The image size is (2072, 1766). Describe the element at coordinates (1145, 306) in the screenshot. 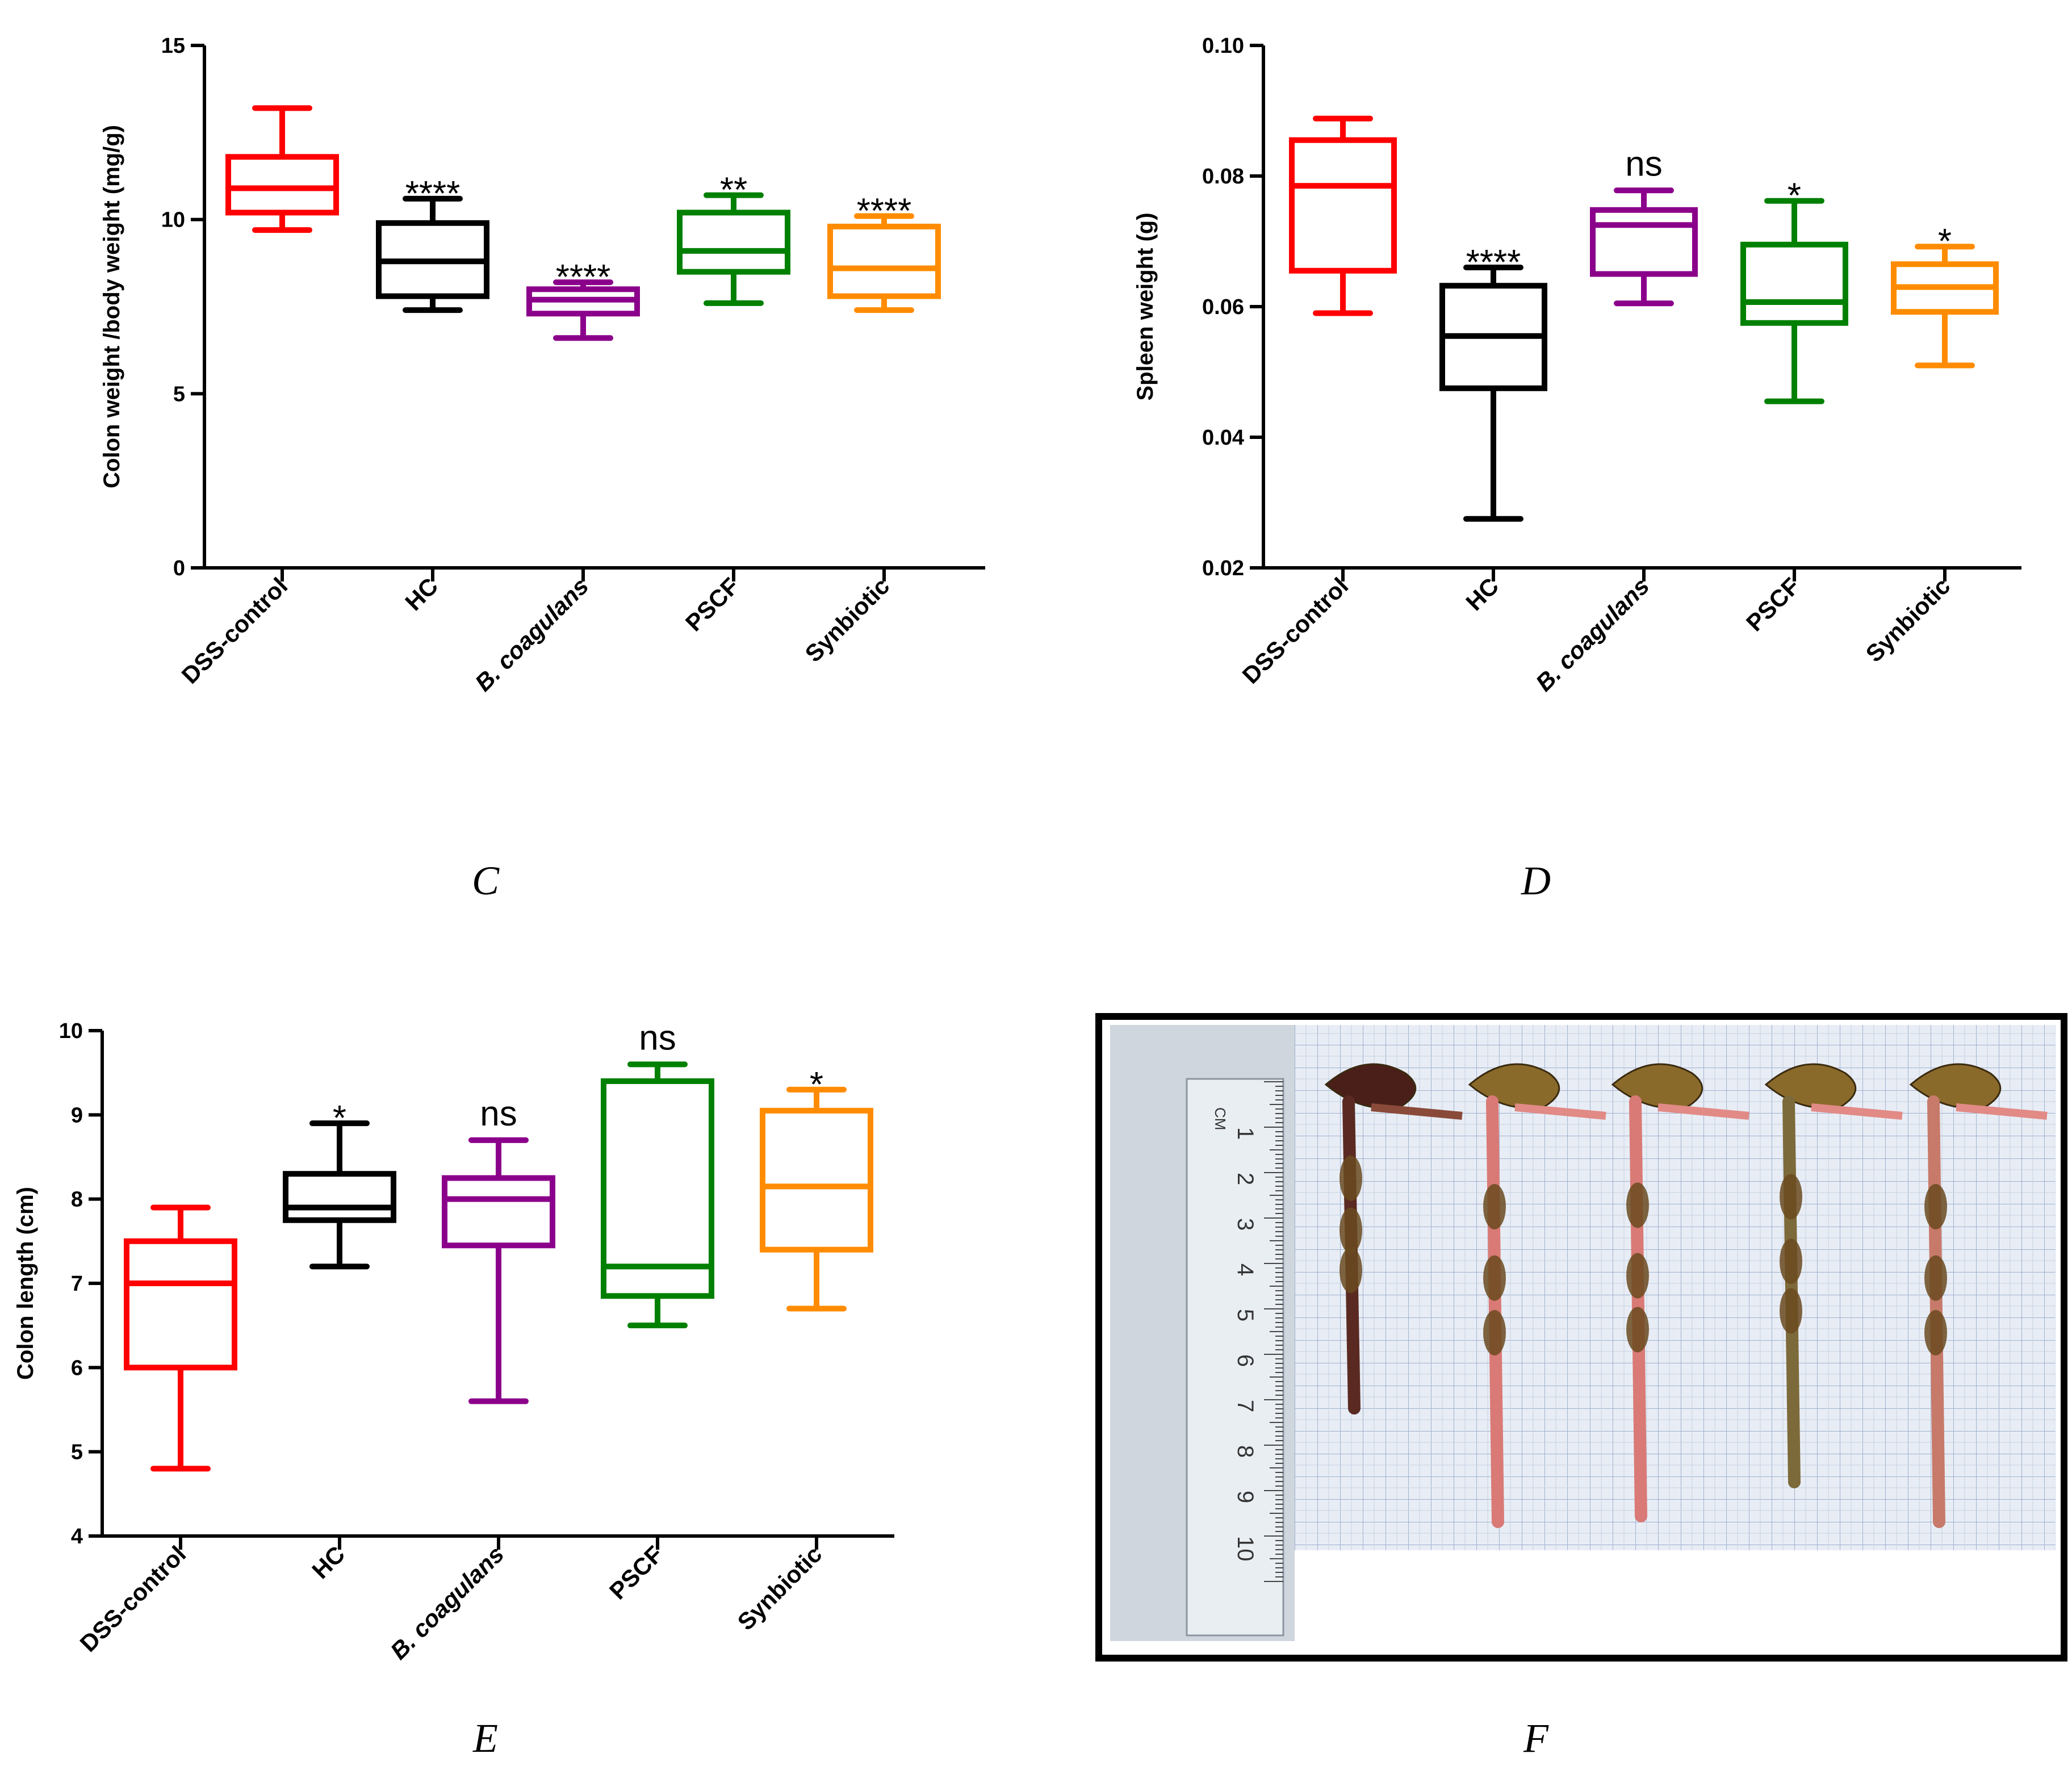

I see `y-axis-label: Spleen weight (g)` at that location.